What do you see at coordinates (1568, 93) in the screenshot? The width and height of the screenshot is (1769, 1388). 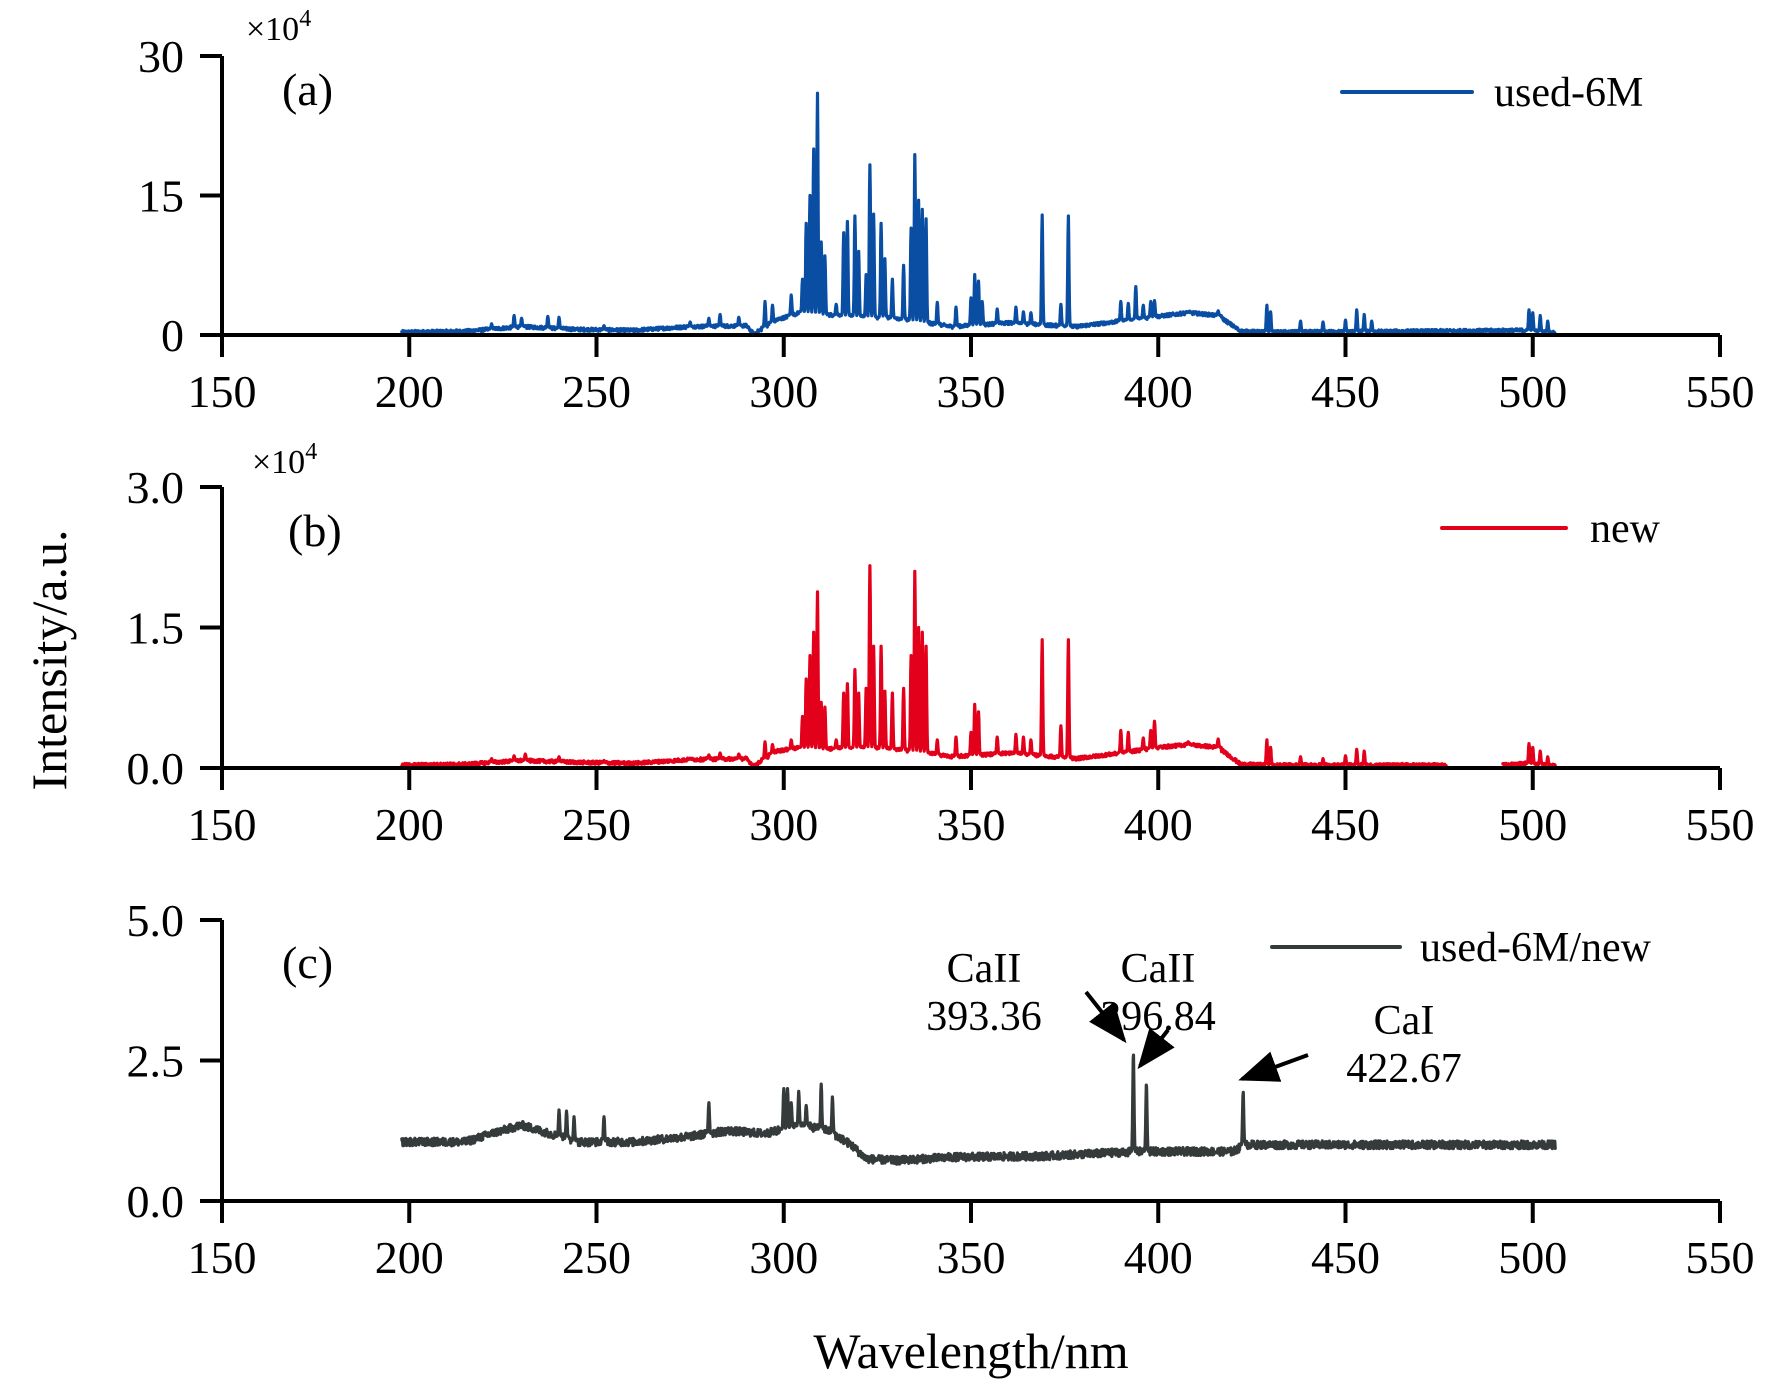 I see `legend-label: used-6M` at bounding box center [1568, 93].